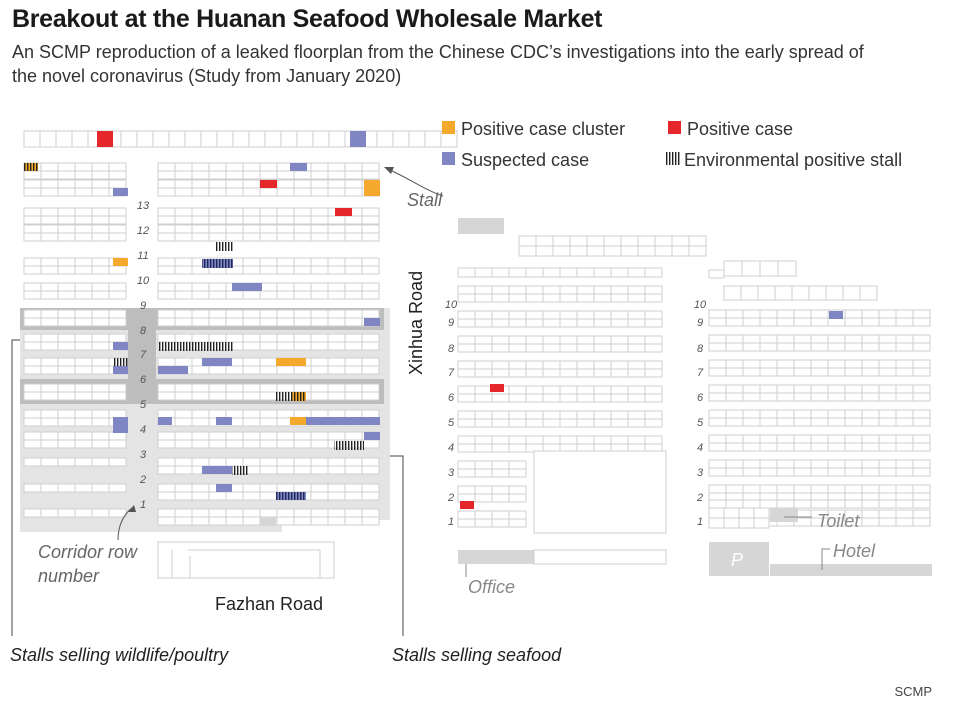 Image resolution: width=958 pixels, height=705 pixels. Describe the element at coordinates (674, 127) in the screenshot. I see `legend-swatch-positive` at that location.